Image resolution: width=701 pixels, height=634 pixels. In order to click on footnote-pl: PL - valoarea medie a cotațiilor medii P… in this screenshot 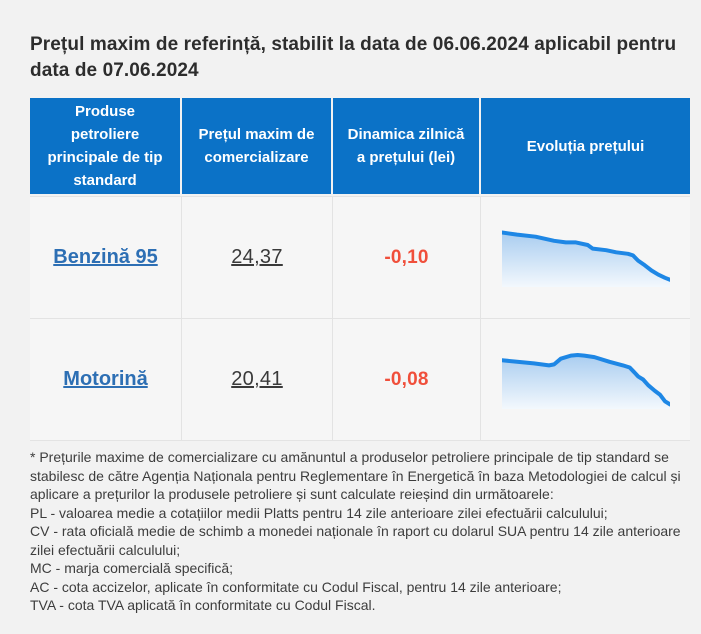, I will do `click(319, 512)`.